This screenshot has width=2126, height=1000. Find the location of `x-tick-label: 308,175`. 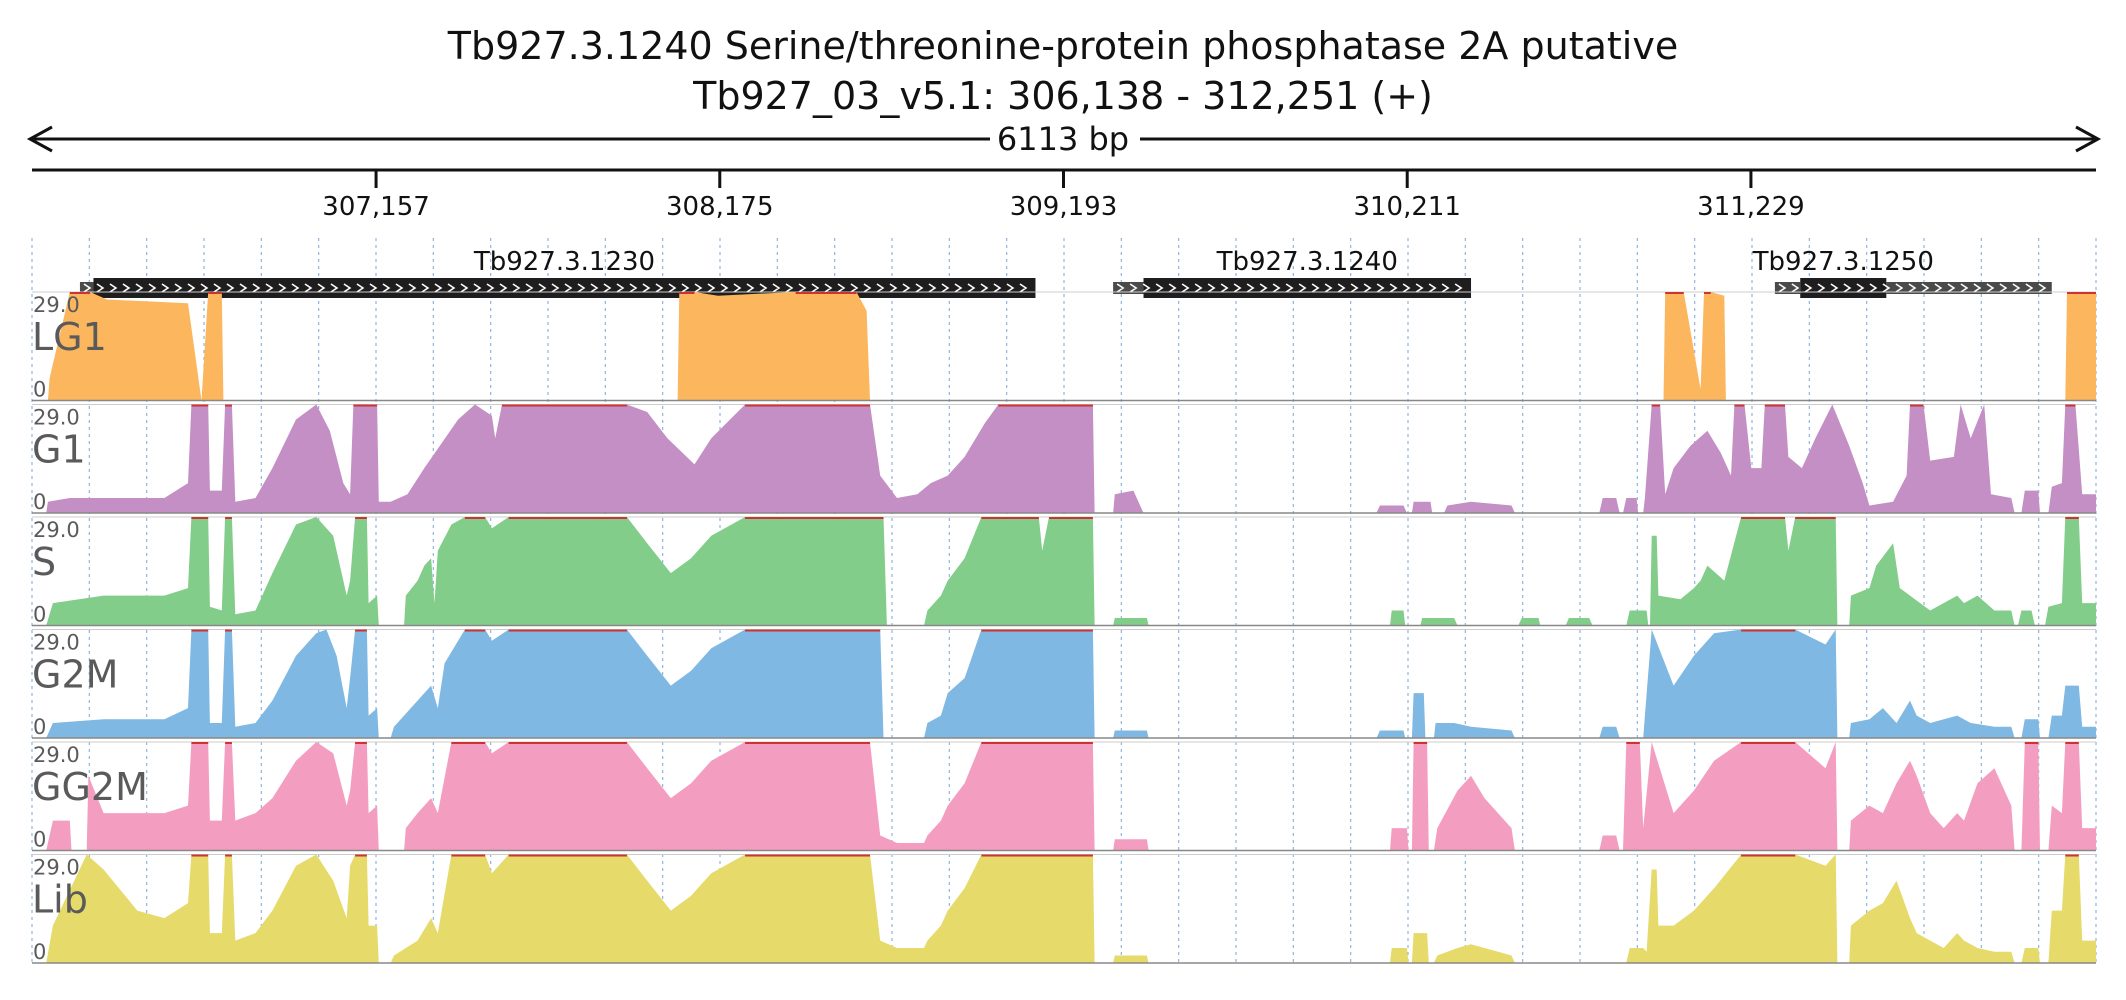

x-tick-label: 308,175 is located at coordinates (720, 207).